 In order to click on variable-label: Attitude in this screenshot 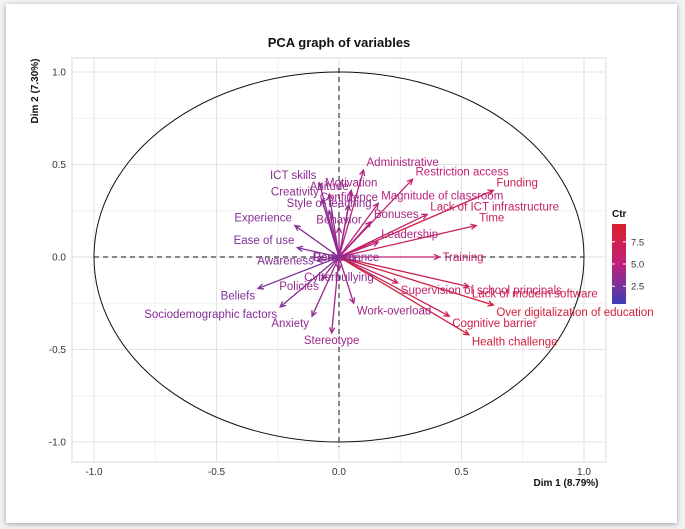, I will do `click(329, 187)`.